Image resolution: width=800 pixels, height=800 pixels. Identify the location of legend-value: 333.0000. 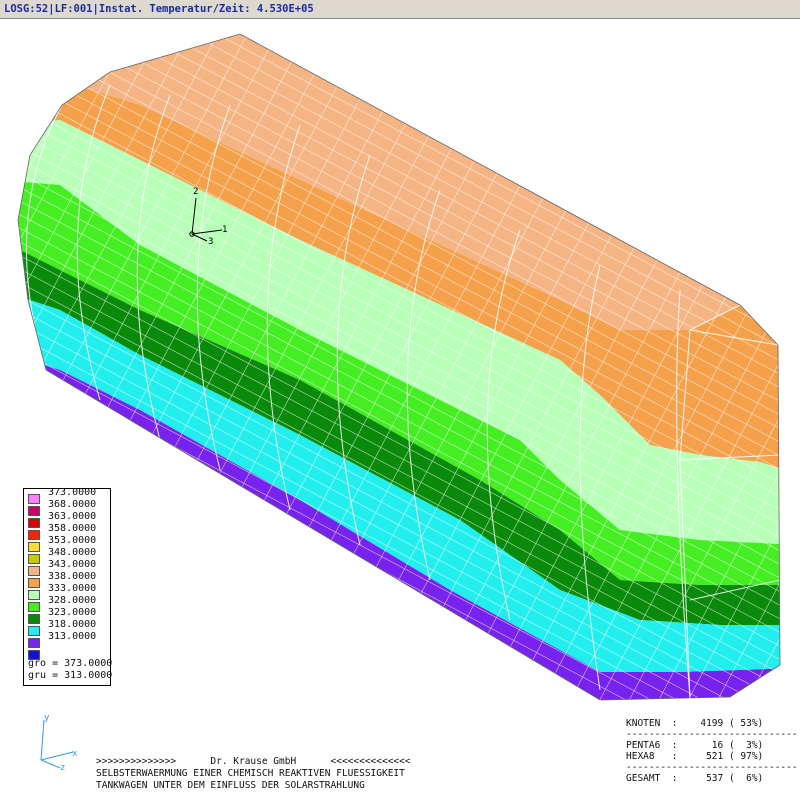
(72, 588).